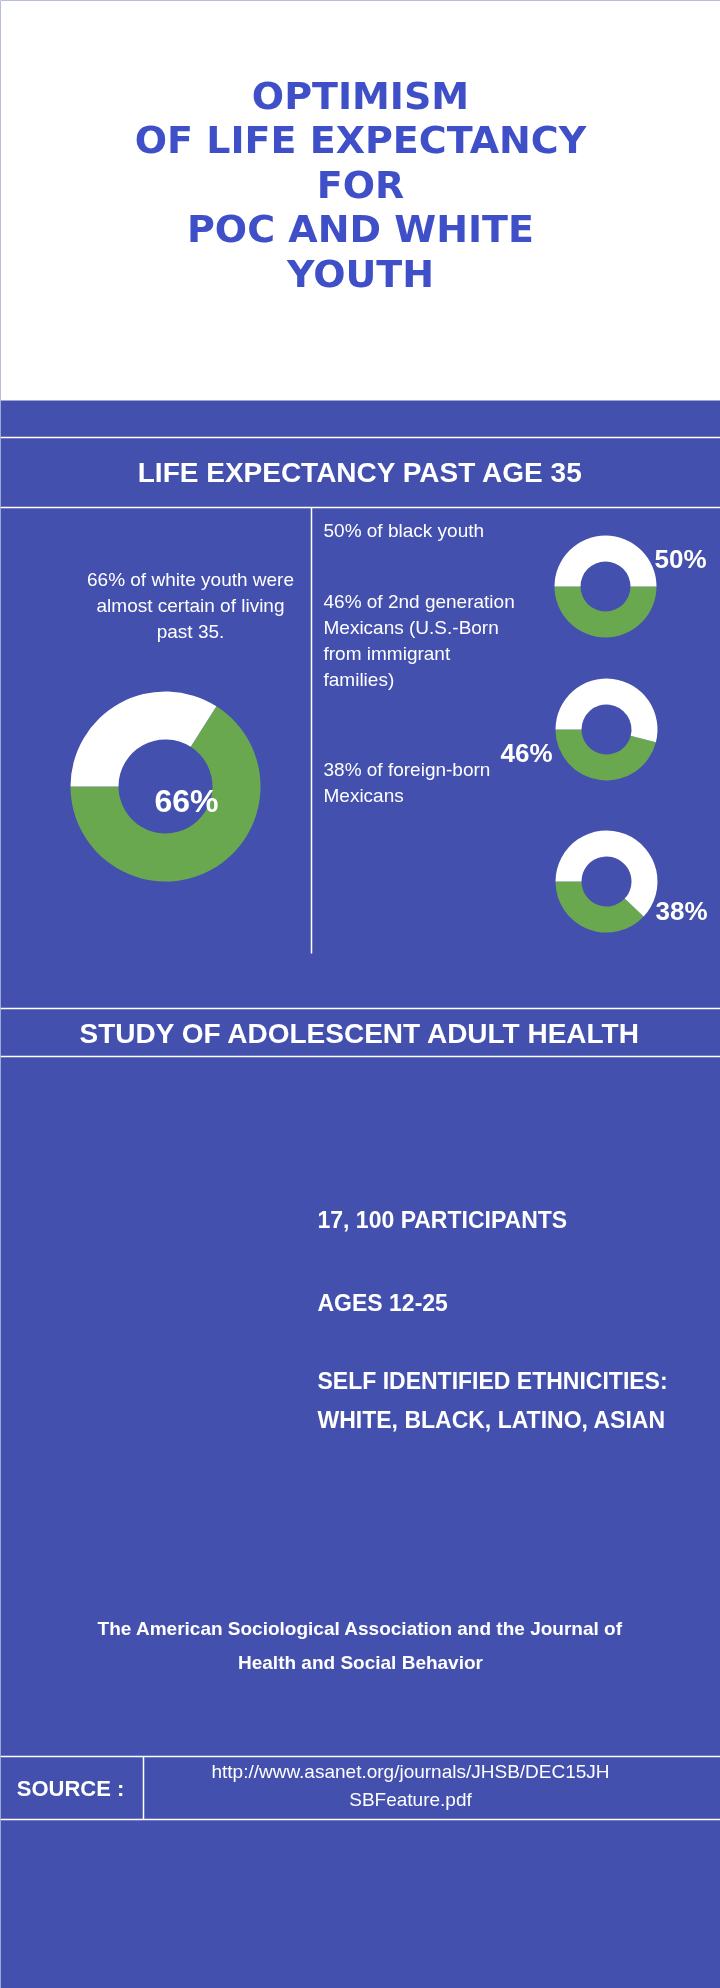 This screenshot has height=1988, width=720. Describe the element at coordinates (359, 1033) in the screenshot. I see `text: STUDY OF ADOLESCENT ADULT HEALTH` at that location.